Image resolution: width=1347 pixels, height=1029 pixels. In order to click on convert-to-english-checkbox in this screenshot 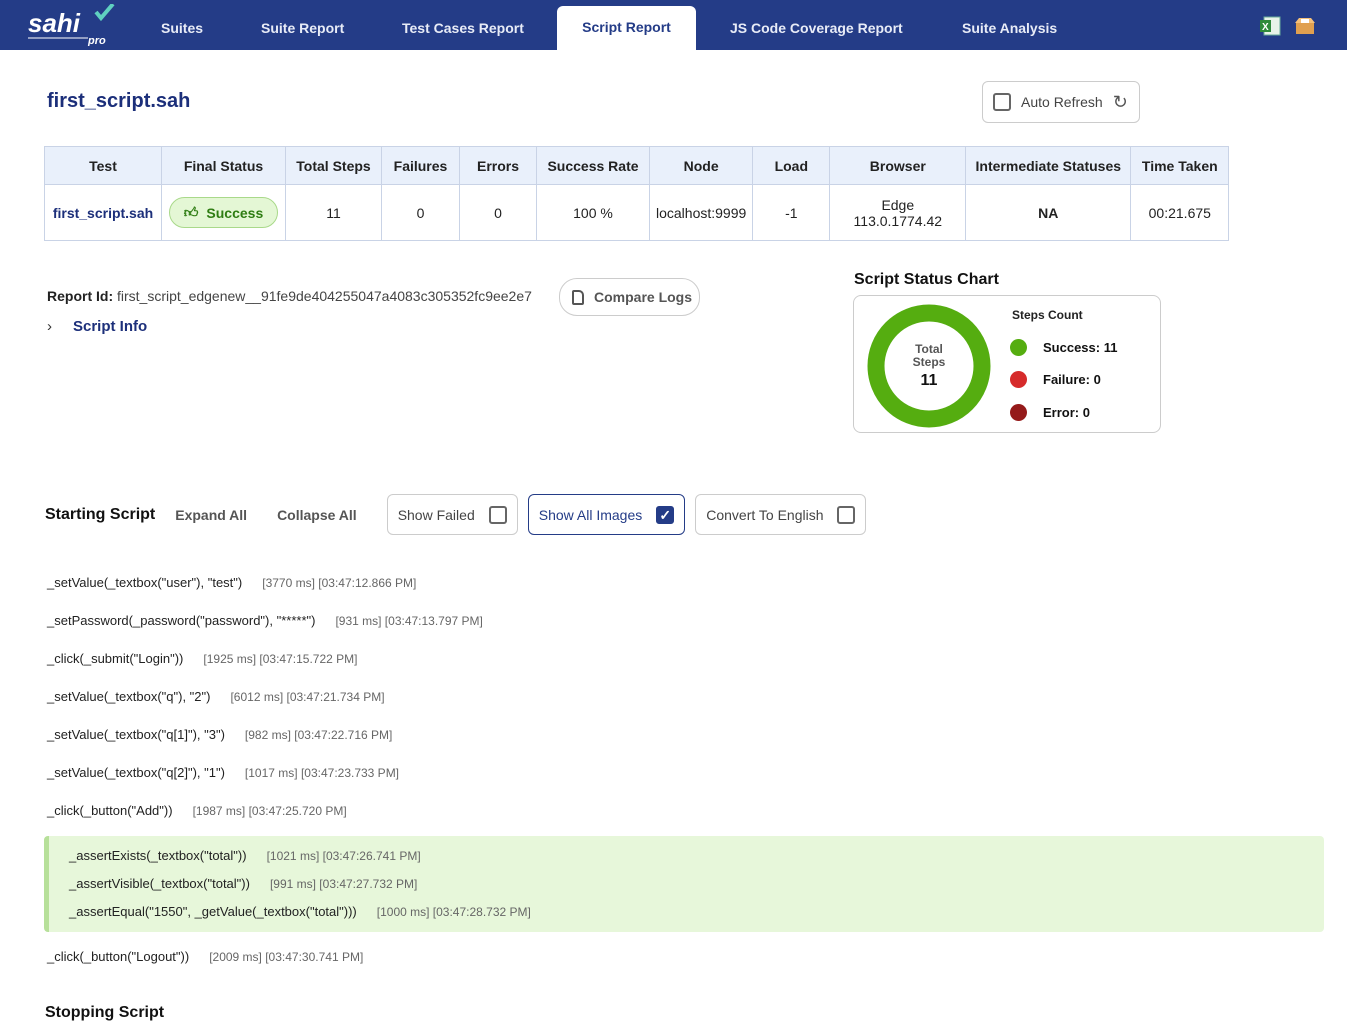, I will do `click(846, 514)`.